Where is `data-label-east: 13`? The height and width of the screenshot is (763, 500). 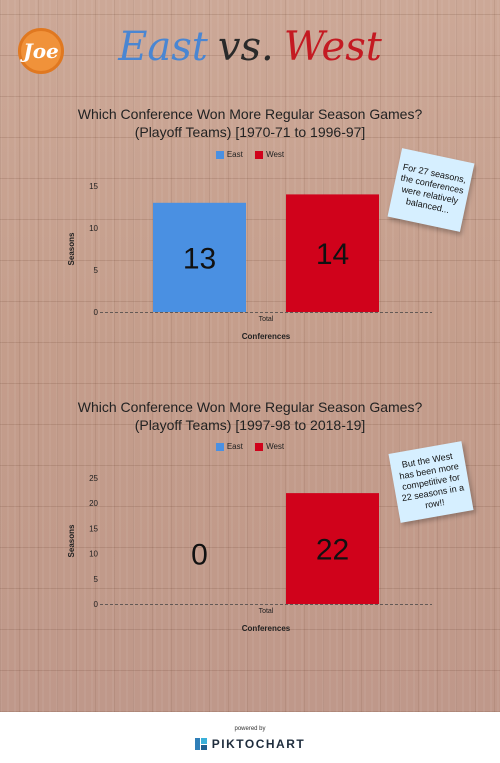
data-label-east: 13 is located at coordinates (199, 258).